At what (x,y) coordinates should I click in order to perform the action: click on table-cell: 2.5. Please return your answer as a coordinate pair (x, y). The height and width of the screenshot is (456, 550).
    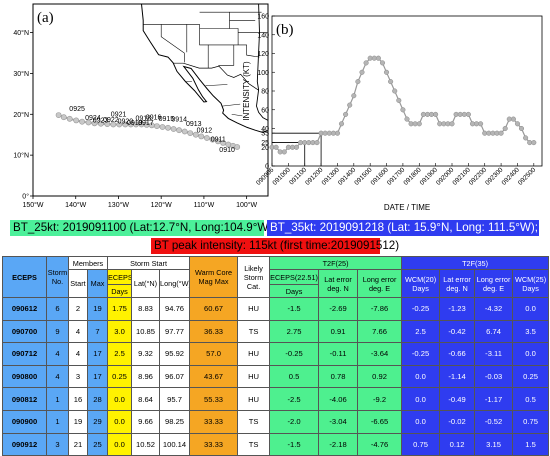
    Looking at the image, I should click on (421, 331).